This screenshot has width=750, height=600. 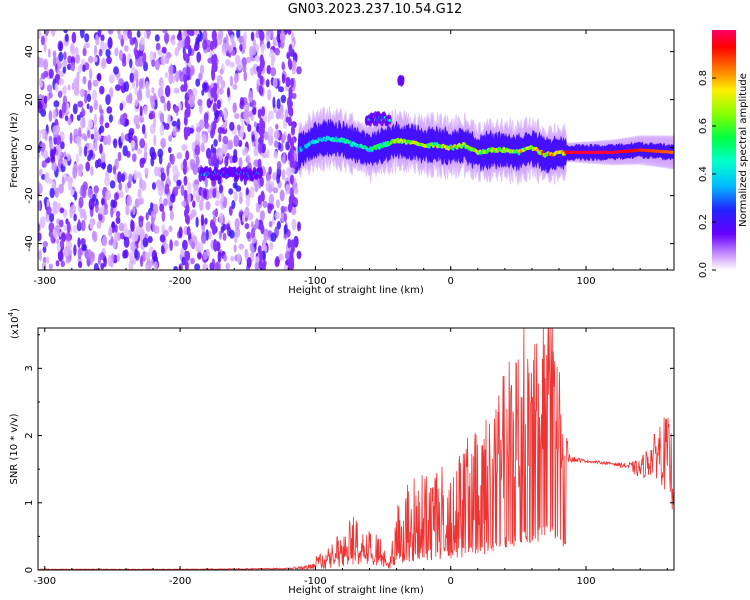 What do you see at coordinates (29, 435) in the screenshot?
I see `y-tick-label: 2` at bounding box center [29, 435].